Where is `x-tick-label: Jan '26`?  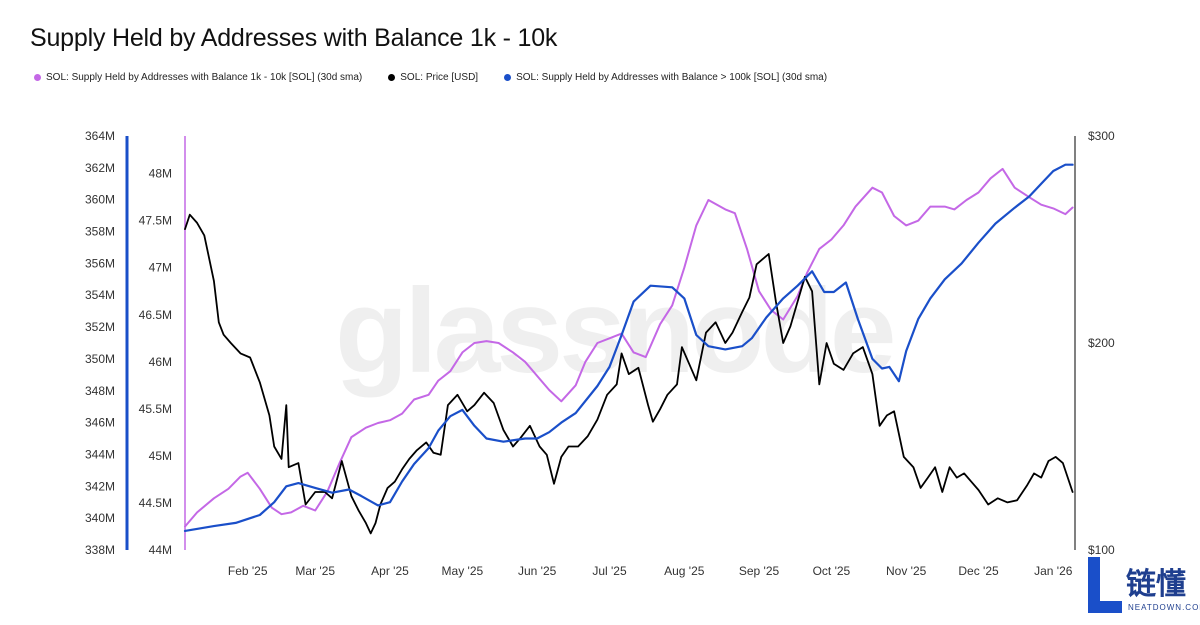
x-tick-label: Jan '26 is located at coordinates (1053, 571).